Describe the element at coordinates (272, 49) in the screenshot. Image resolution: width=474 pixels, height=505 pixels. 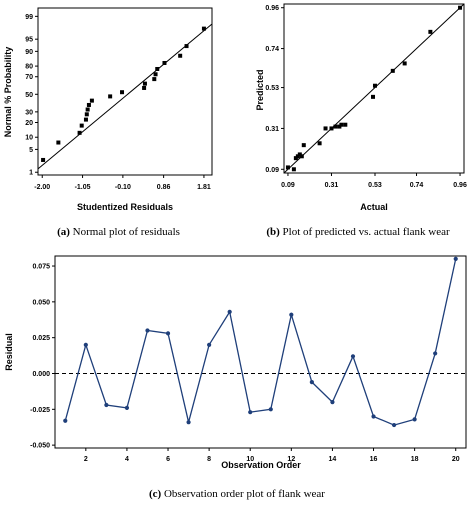
I see `y-tick-label-b: 0.74` at that location.